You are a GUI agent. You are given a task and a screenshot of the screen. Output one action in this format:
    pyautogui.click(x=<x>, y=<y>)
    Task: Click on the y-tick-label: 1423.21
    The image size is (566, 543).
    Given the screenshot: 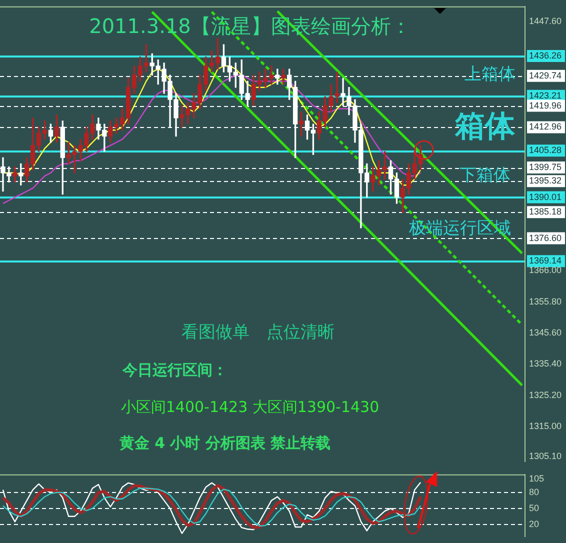 What is the action you would take?
    pyautogui.click(x=545, y=95)
    